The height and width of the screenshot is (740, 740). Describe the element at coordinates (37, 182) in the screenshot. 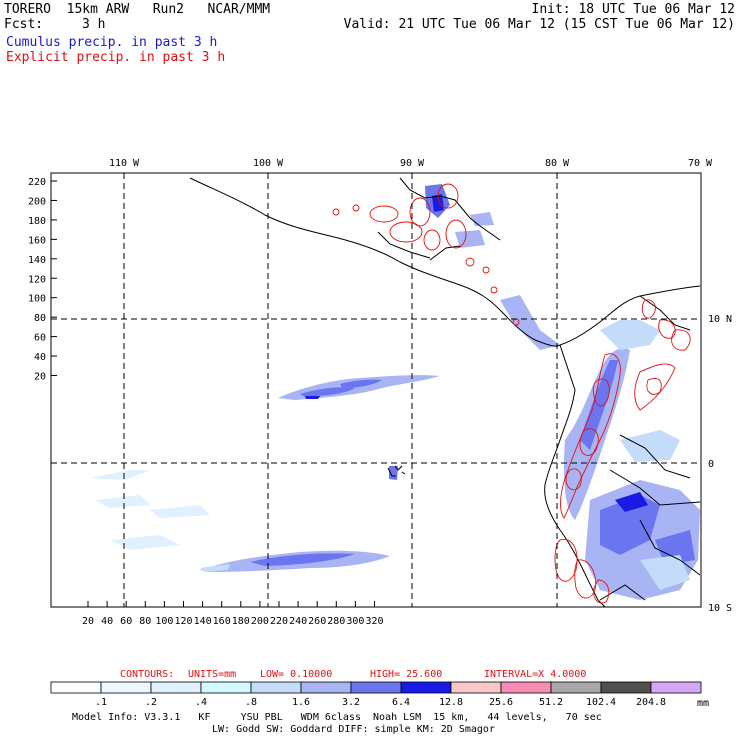

I see `y-tick-label: 220` at that location.